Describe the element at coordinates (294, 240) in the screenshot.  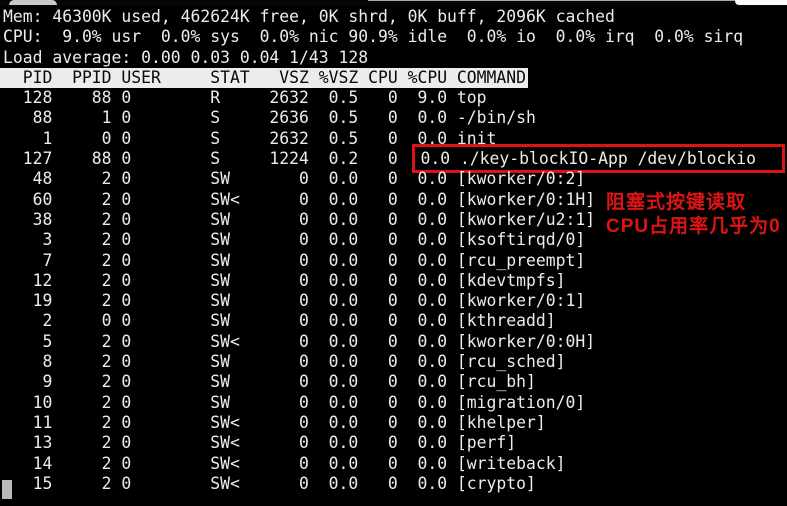
I see `table-row: 3 2 0 SW 0 0.0 0 0.0 [ksoftirqd/0]` at that location.